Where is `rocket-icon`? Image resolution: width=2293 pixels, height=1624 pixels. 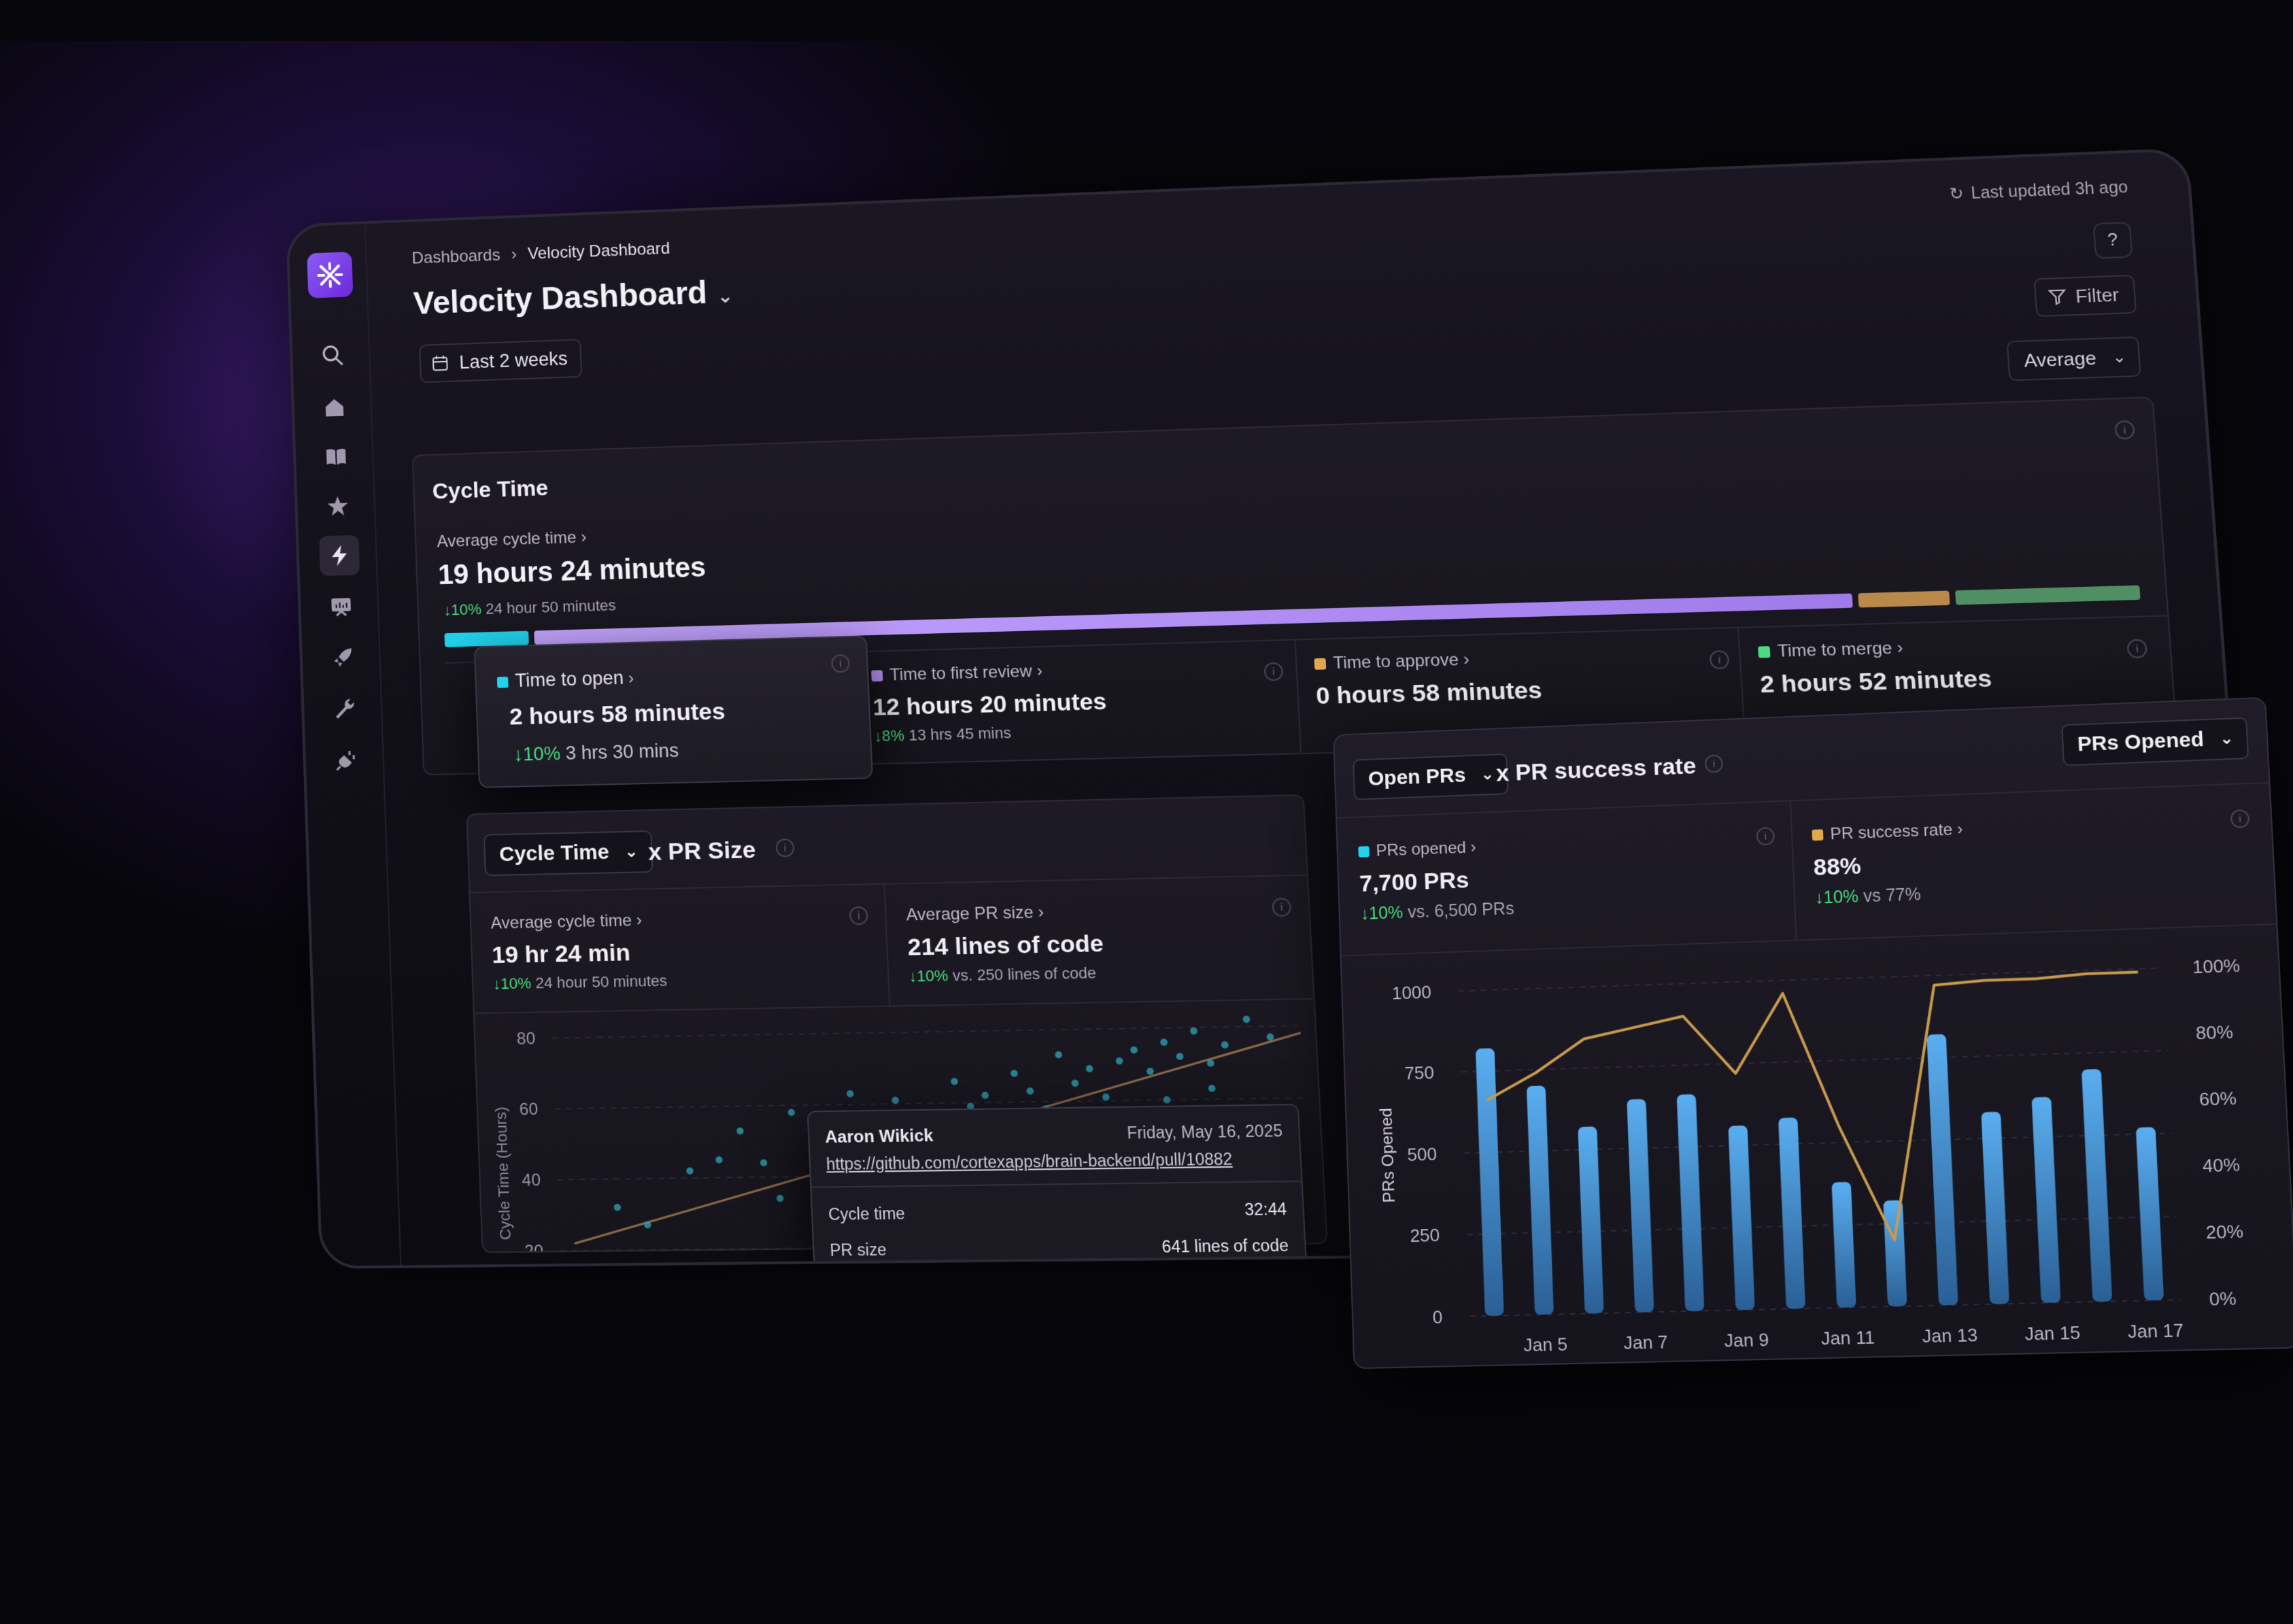
rocket-icon is located at coordinates (343, 658).